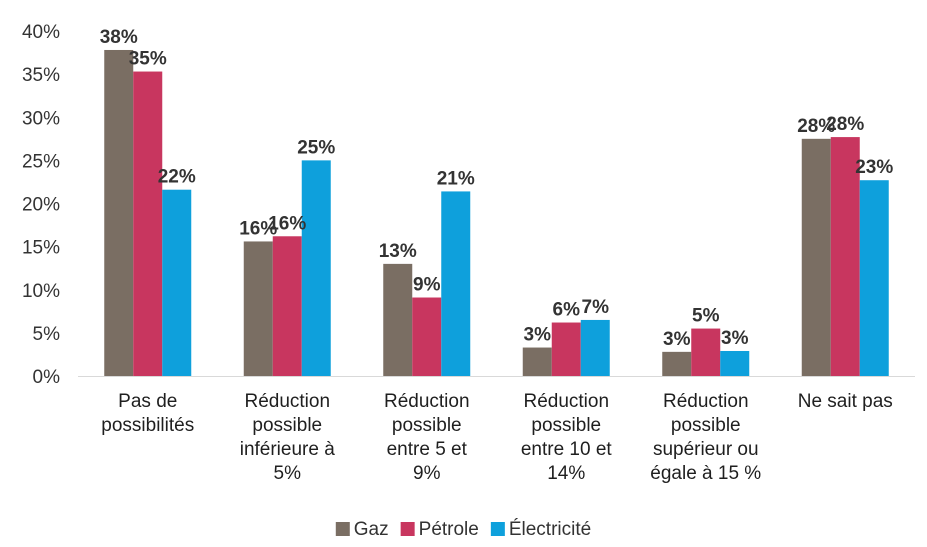  I want to click on data-label-gaz: 38%, so click(119, 37).